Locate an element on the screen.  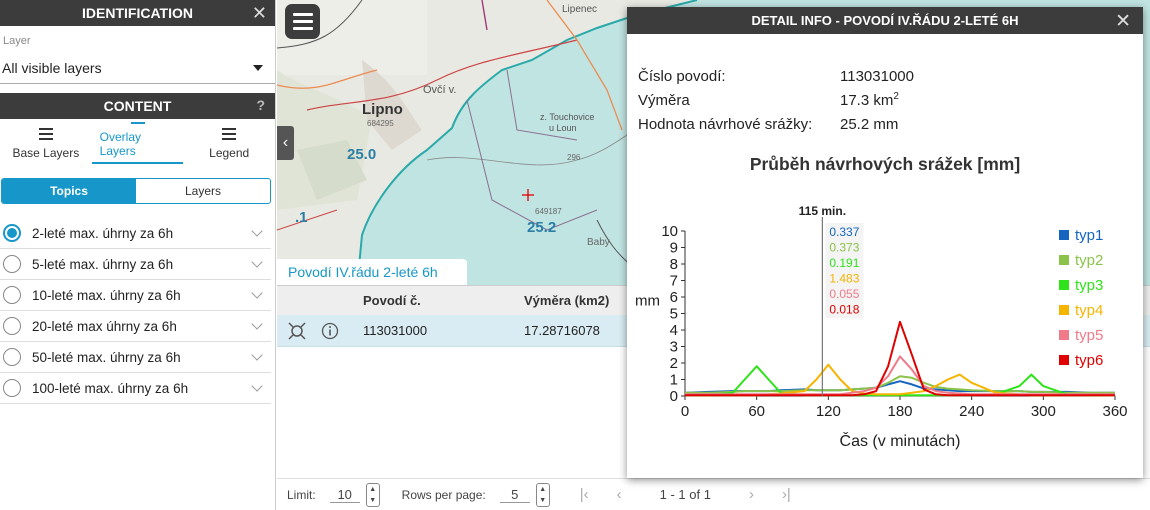
dialog-title: DETAIL INFO - POVODÍ IV.ŘÁDU 2-LETÉ 6H is located at coordinates (885, 20).